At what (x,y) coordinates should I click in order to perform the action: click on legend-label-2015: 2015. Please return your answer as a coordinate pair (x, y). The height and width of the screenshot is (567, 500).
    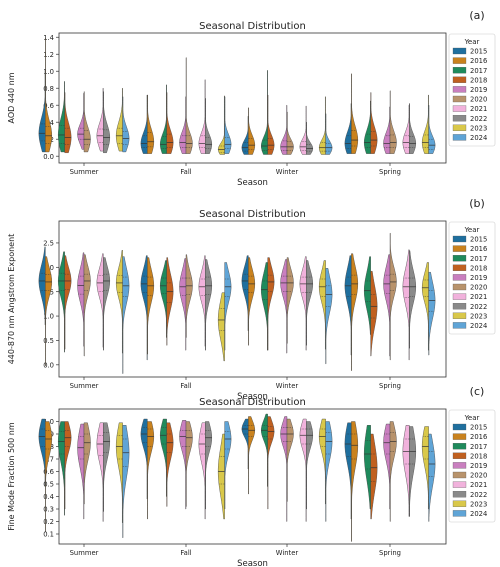
    Looking at the image, I should click on (478, 52).